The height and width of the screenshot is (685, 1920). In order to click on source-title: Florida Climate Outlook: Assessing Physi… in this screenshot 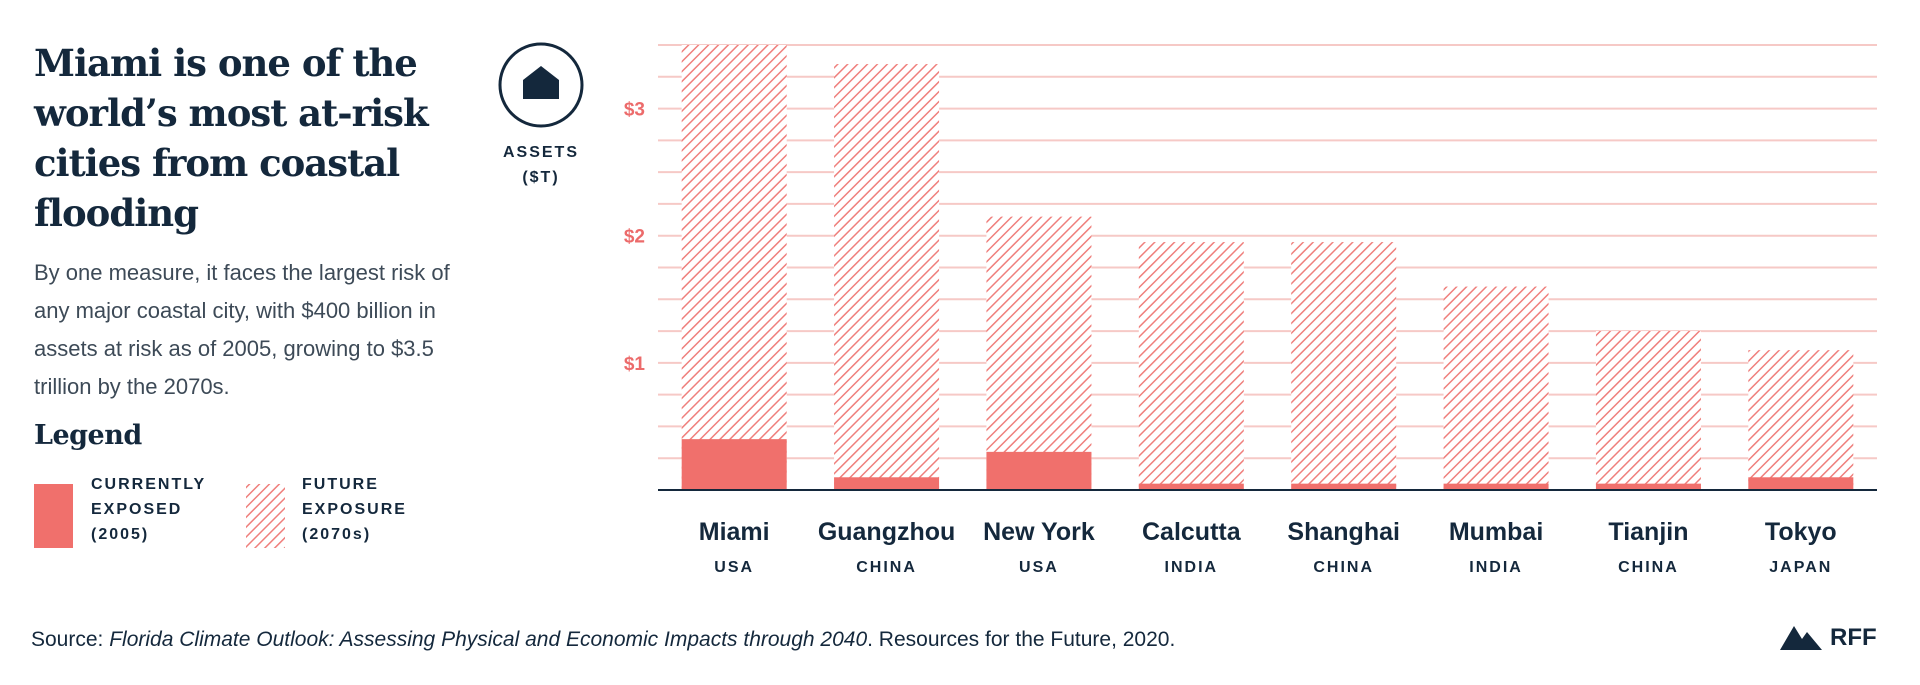, I will do `click(488, 639)`.